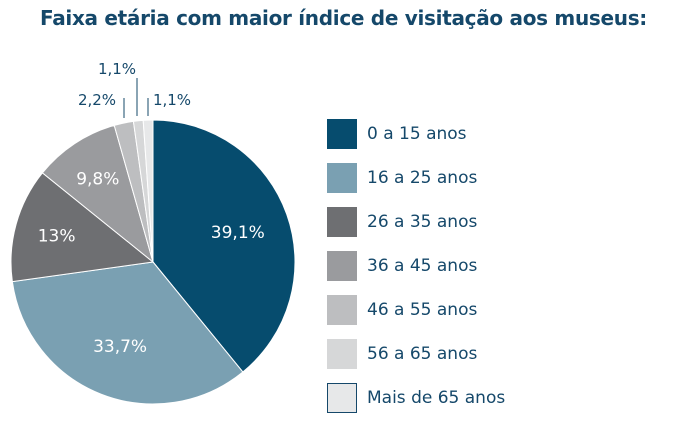  I want to click on legend-label: 56 a 65 anos, so click(422, 354).